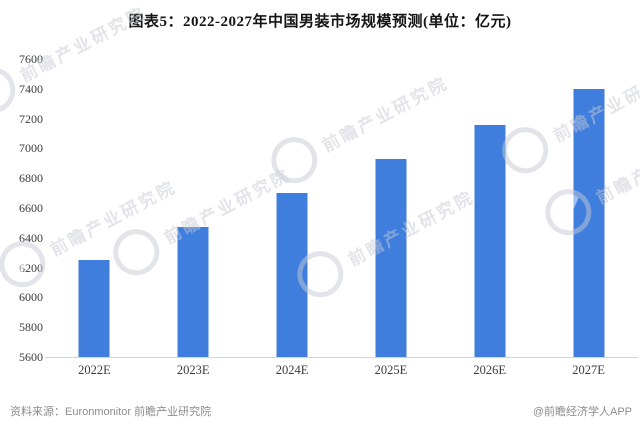  Describe the element at coordinates (31, 357) in the screenshot. I see `y-tick-label: 5600` at that location.